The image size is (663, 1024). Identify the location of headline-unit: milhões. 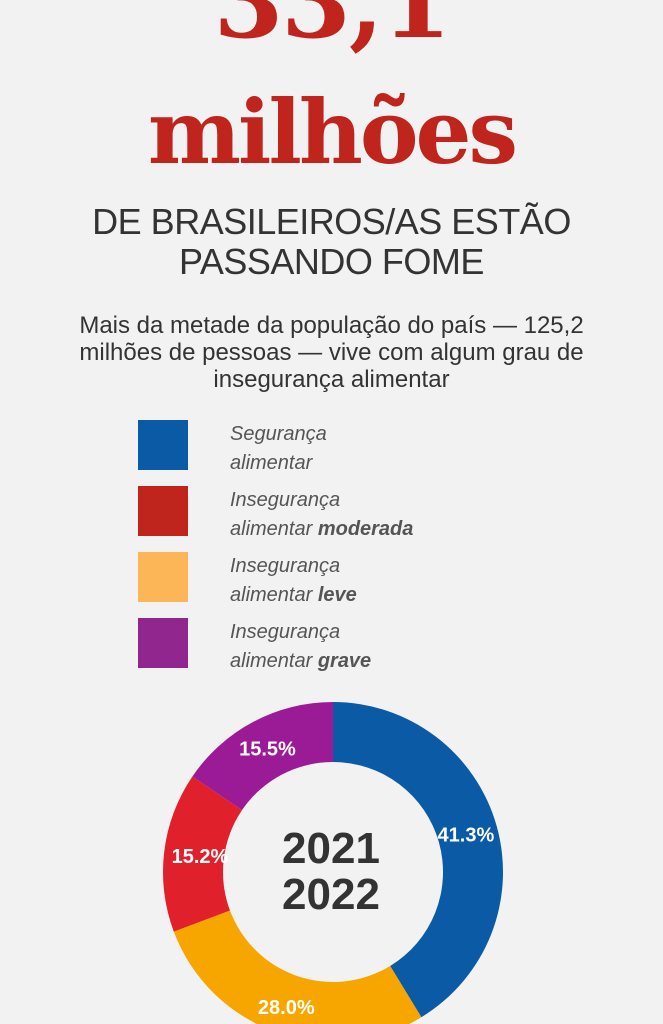
(332, 132).